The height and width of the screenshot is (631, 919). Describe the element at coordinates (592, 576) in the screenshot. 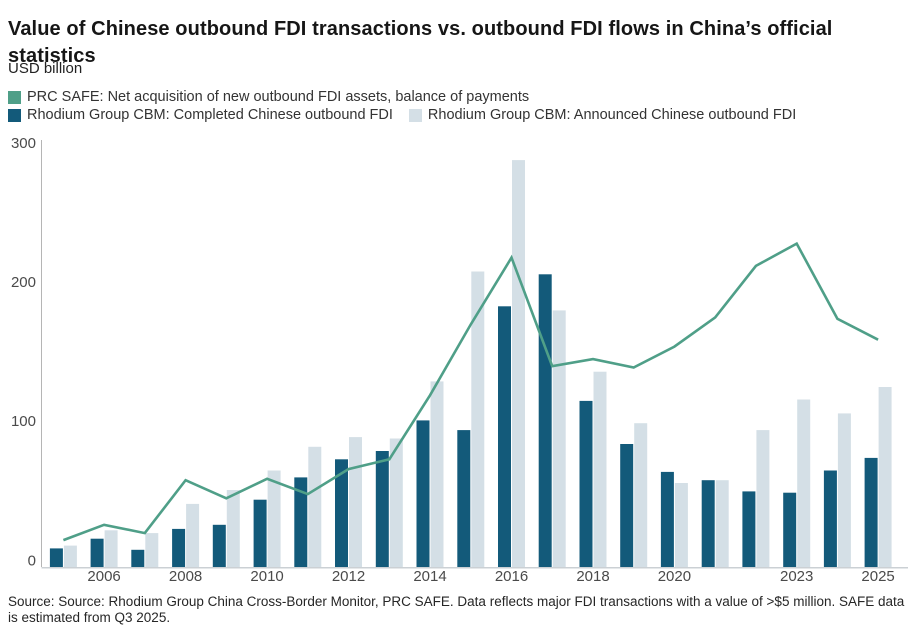

I see `x-tick-2018: 2018` at that location.